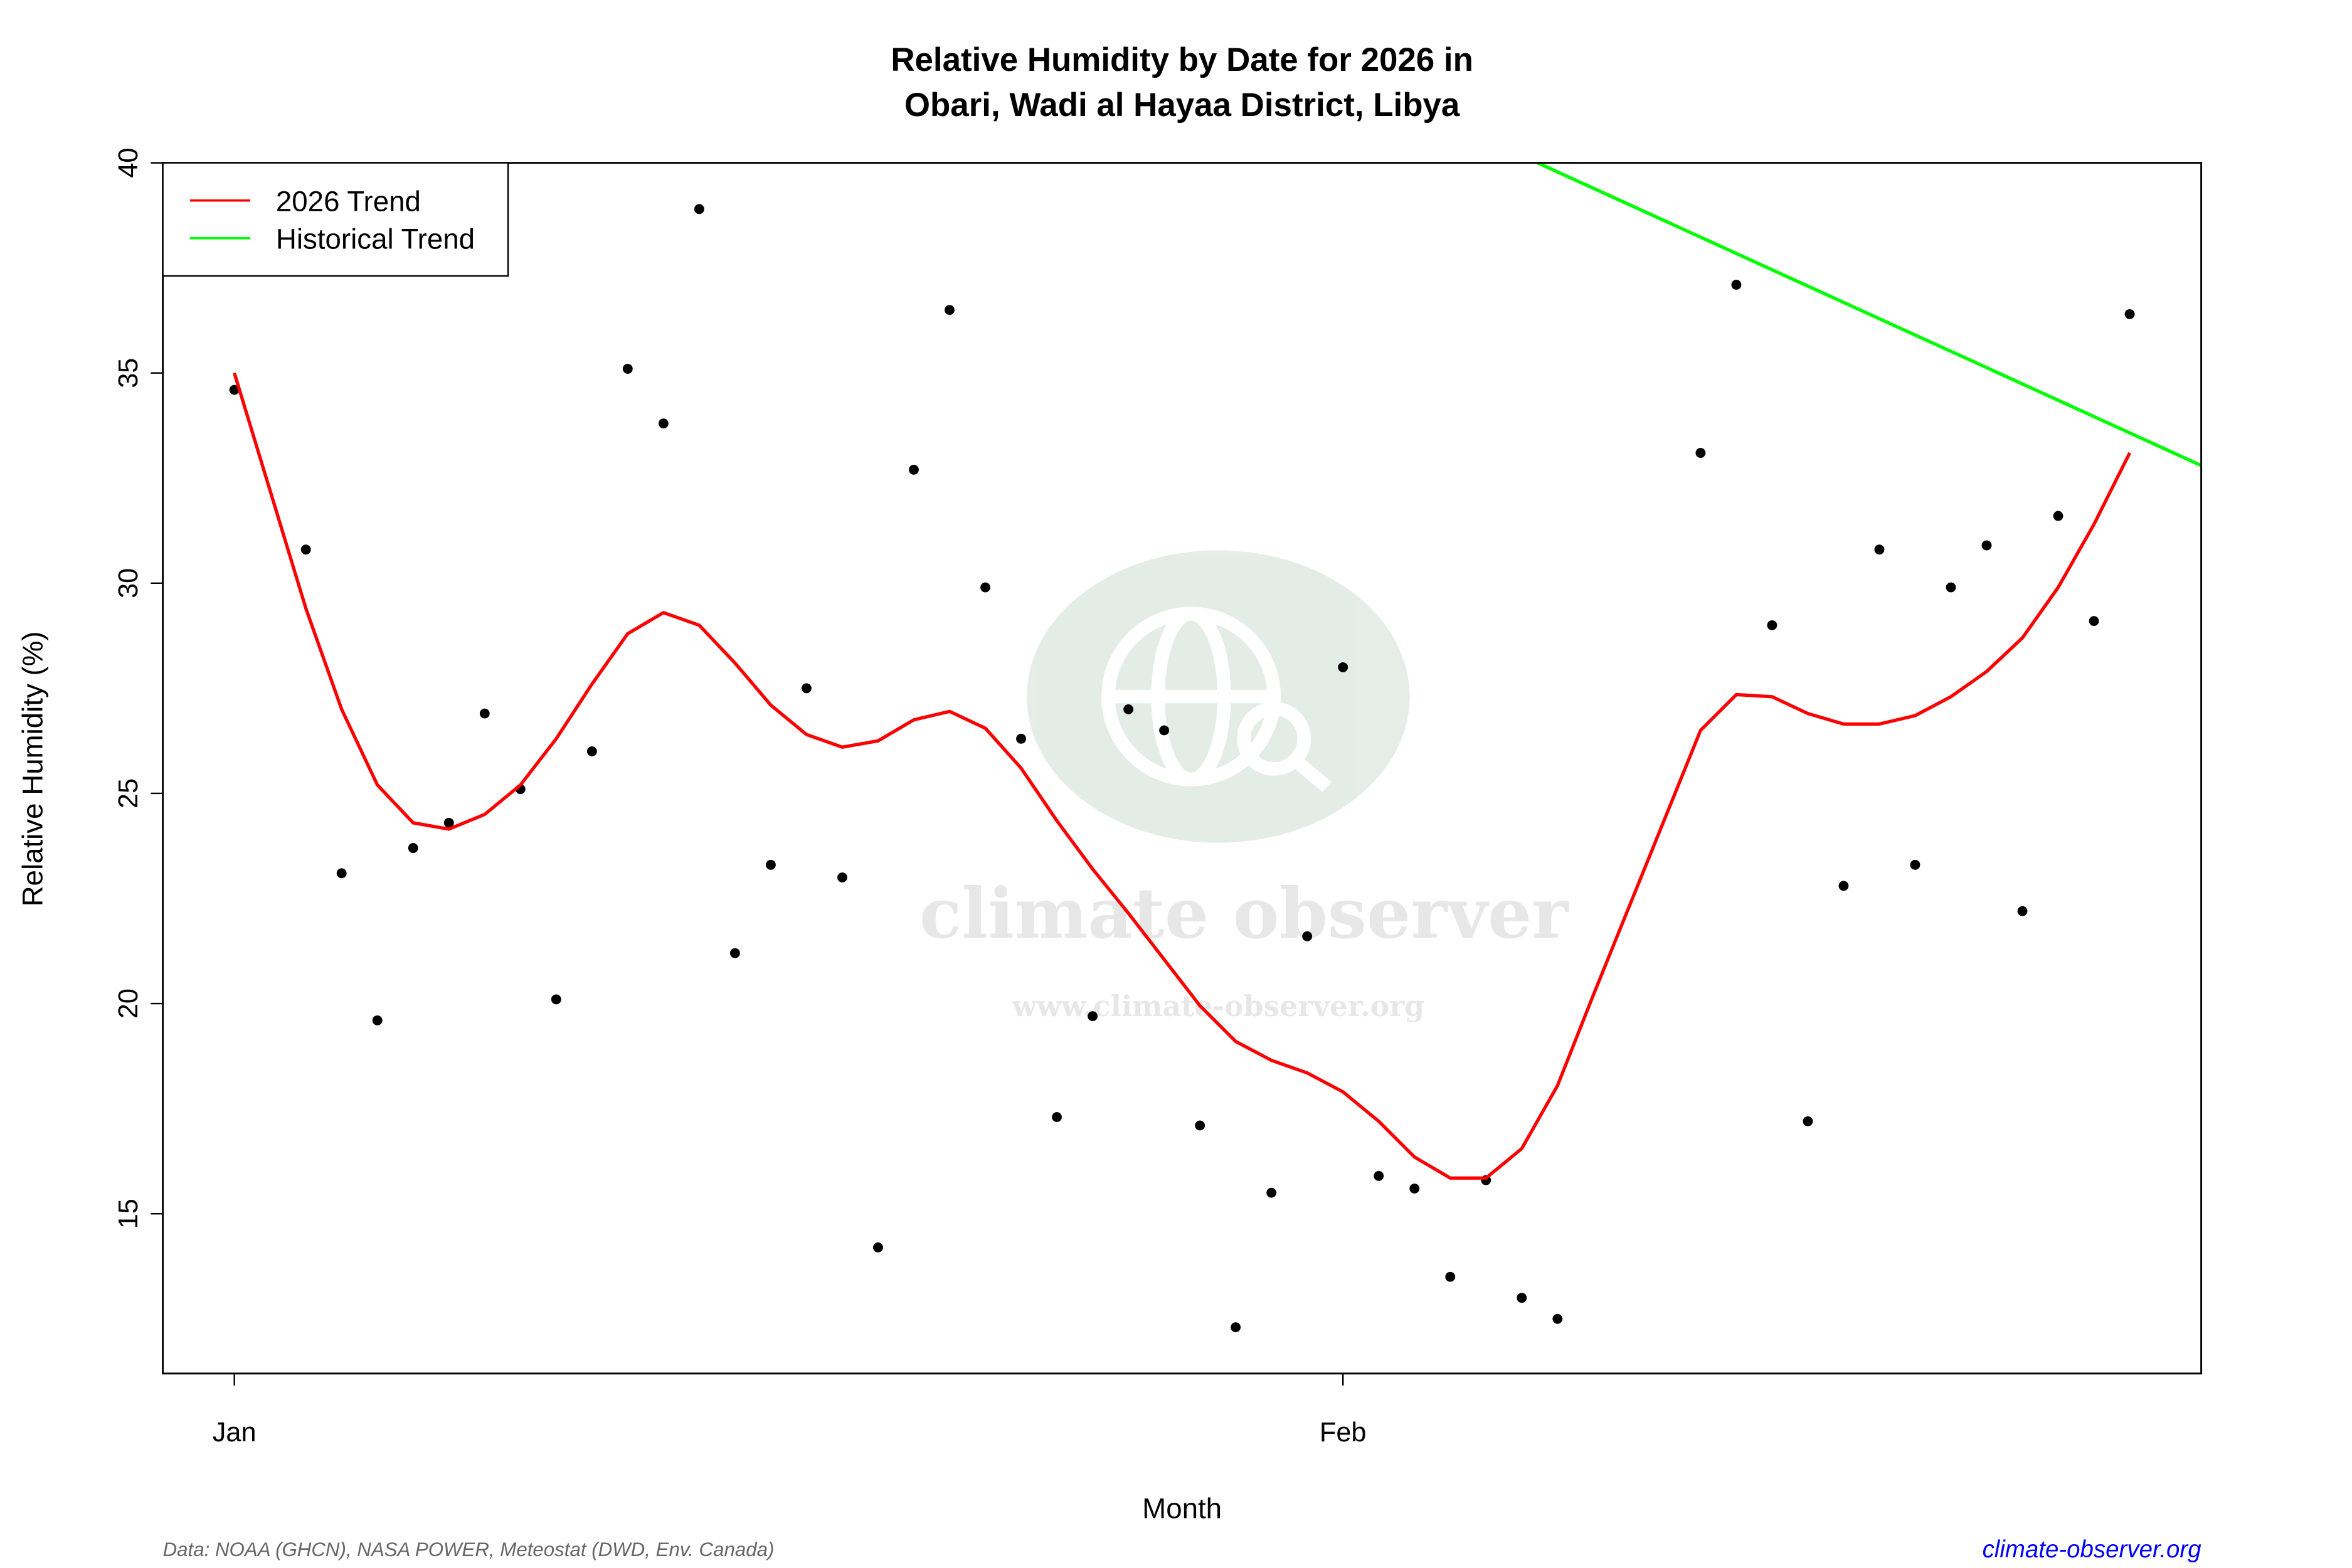  What do you see at coordinates (1244, 914) in the screenshot?
I see `watermark-name: climate observer` at bounding box center [1244, 914].